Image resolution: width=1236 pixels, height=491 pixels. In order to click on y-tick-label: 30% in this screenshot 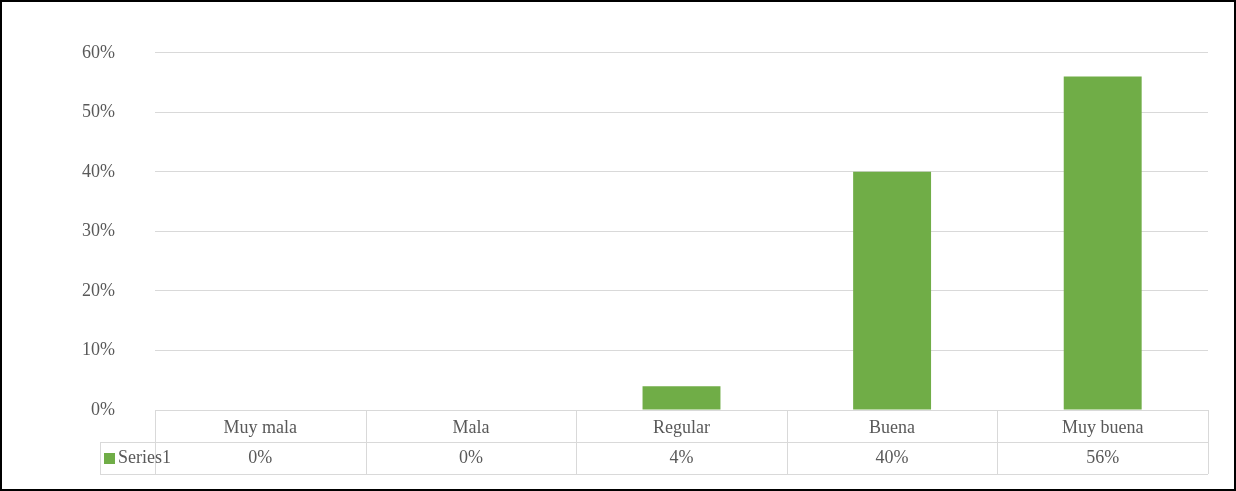, I will do `click(98, 230)`.